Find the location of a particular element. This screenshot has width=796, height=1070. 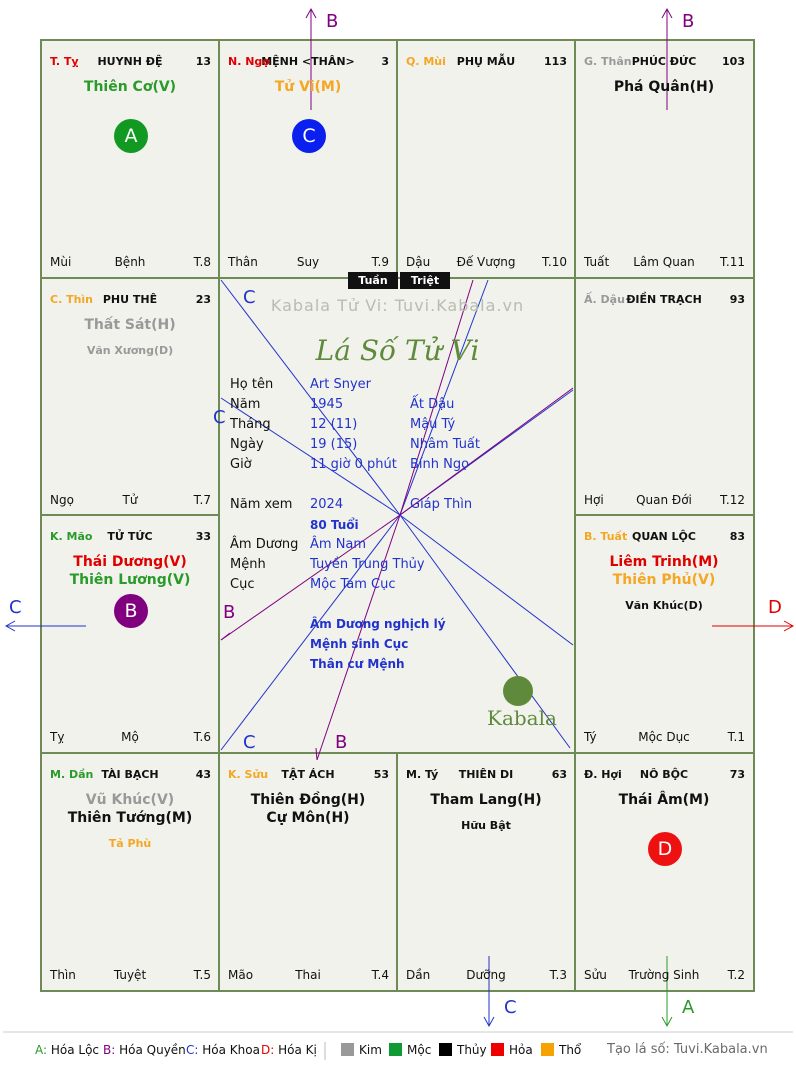

palace-cell-dau: ĐIỀN TRẠCH Ấ. Dậu 93 Hợi Quan Đới T.12 is located at coordinates (664, 396).